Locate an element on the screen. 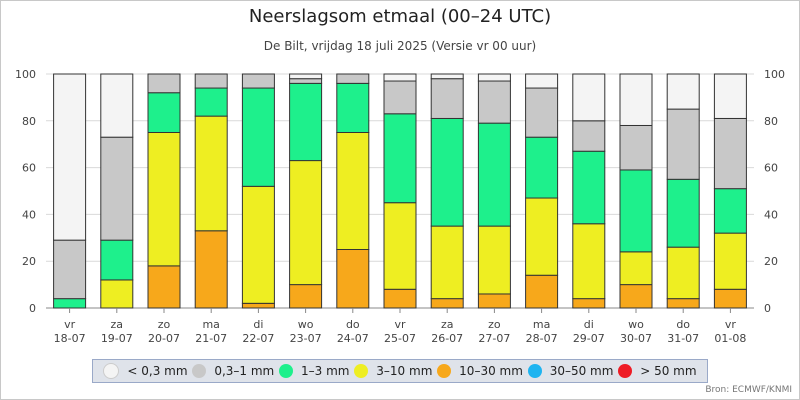  y-tick-label-left: 40 is located at coordinates (29, 214).